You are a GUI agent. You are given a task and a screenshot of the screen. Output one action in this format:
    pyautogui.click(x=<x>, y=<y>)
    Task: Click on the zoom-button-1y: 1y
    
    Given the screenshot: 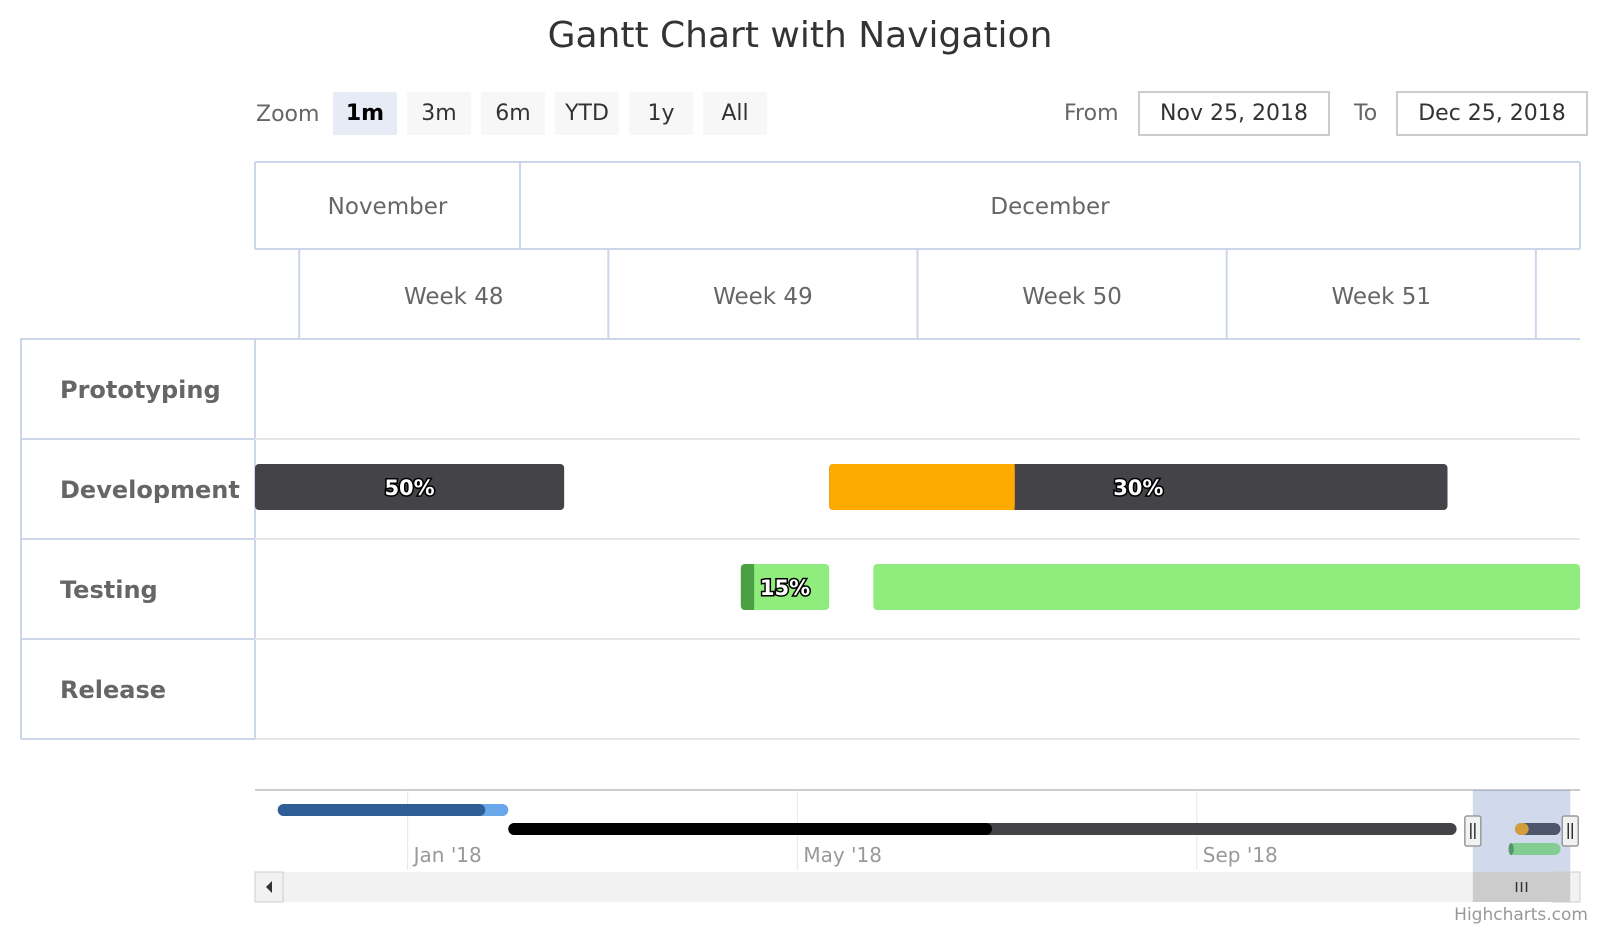 What is the action you would take?
    pyautogui.click(x=661, y=113)
    